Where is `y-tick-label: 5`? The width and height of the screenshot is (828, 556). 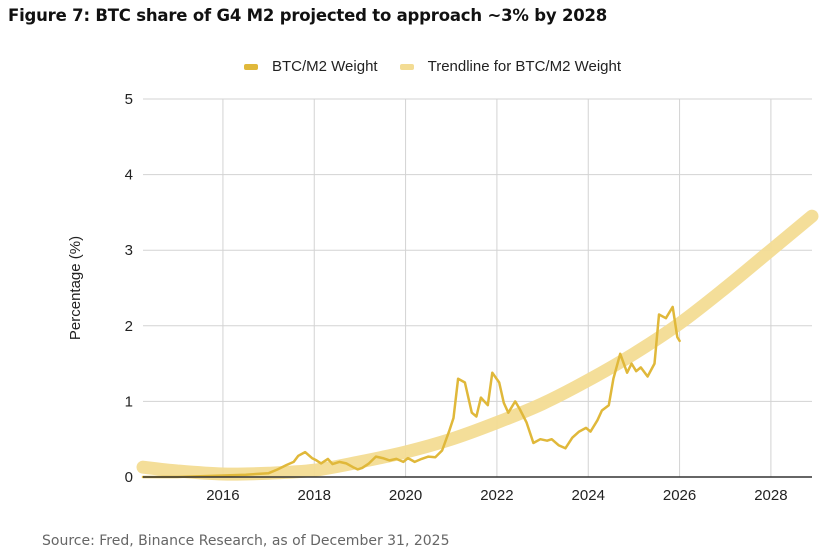
y-tick-label: 5 is located at coordinates (129, 99).